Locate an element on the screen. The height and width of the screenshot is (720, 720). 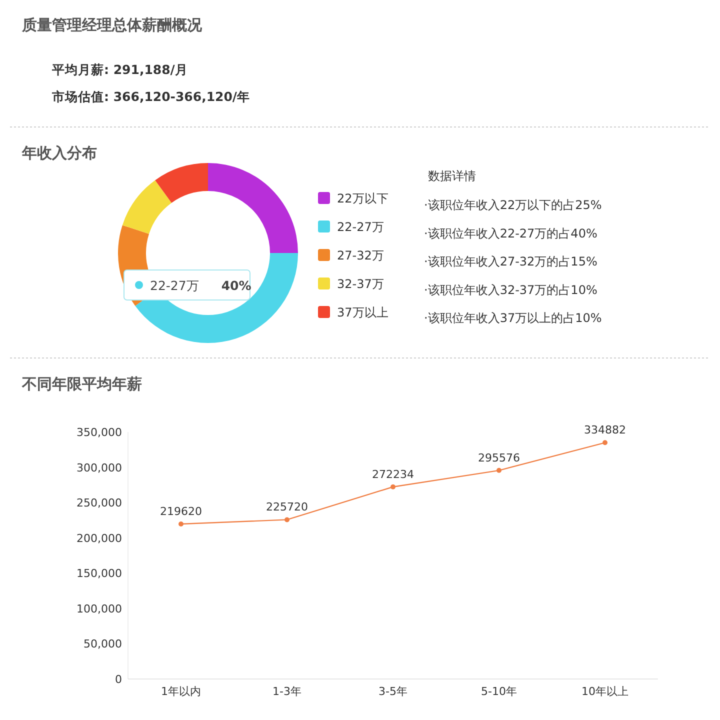
text: ·该职位年收入37万以上的占10% is located at coordinates (513, 318).